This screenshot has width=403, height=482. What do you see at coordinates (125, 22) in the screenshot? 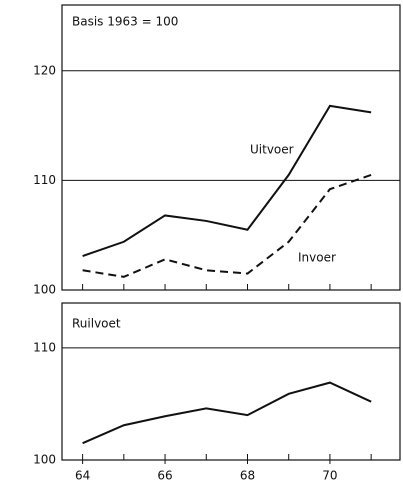
I see `panel-title: Basis 1963 = 100` at bounding box center [125, 22].